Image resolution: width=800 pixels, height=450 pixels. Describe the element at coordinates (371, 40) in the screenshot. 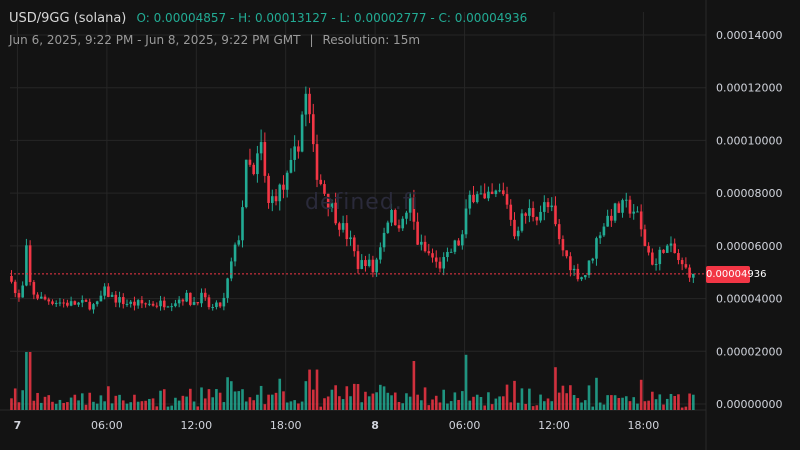

I see `resolution-label: Resolution: 15m` at that location.